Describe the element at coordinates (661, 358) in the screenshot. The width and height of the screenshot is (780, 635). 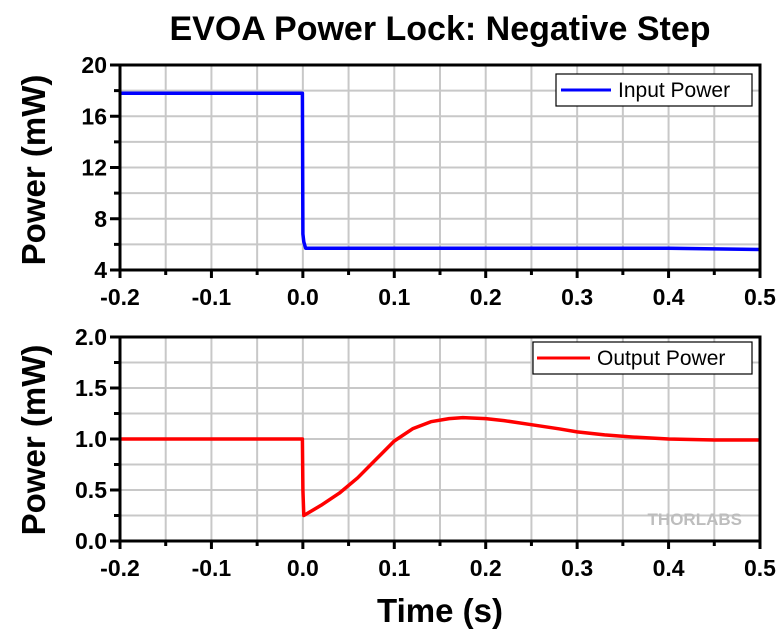
I see `bottom-legend-label: Output Power` at that location.